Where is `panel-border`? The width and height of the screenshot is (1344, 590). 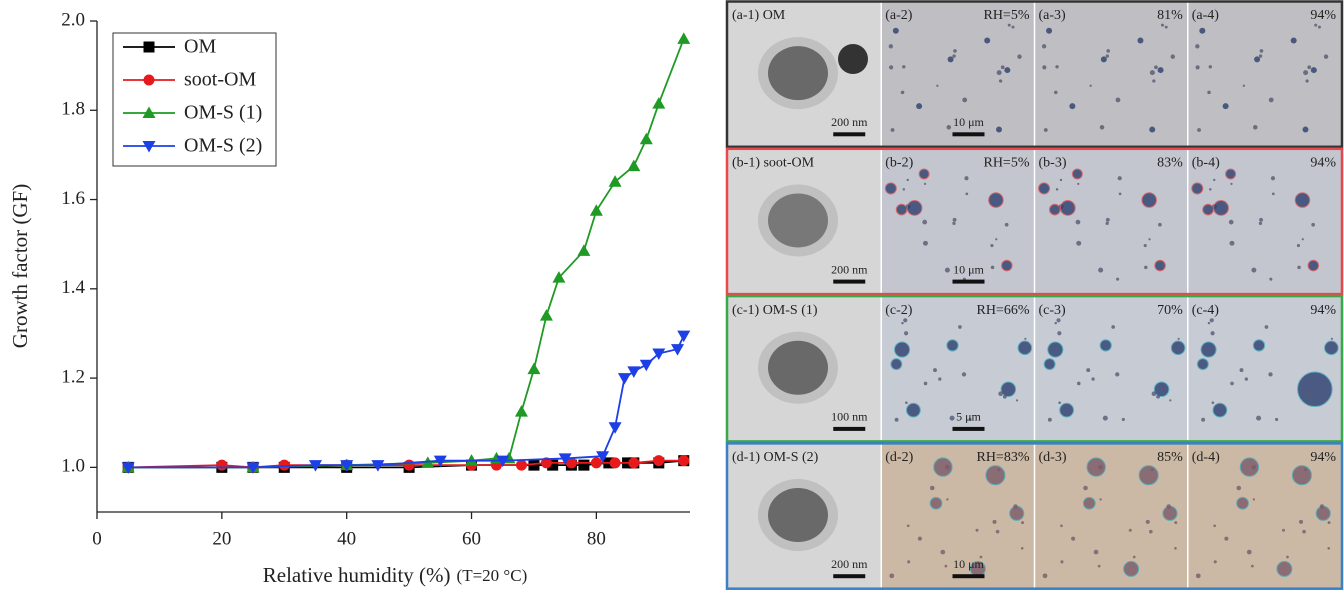 panel-border is located at coordinates (1034, 368).